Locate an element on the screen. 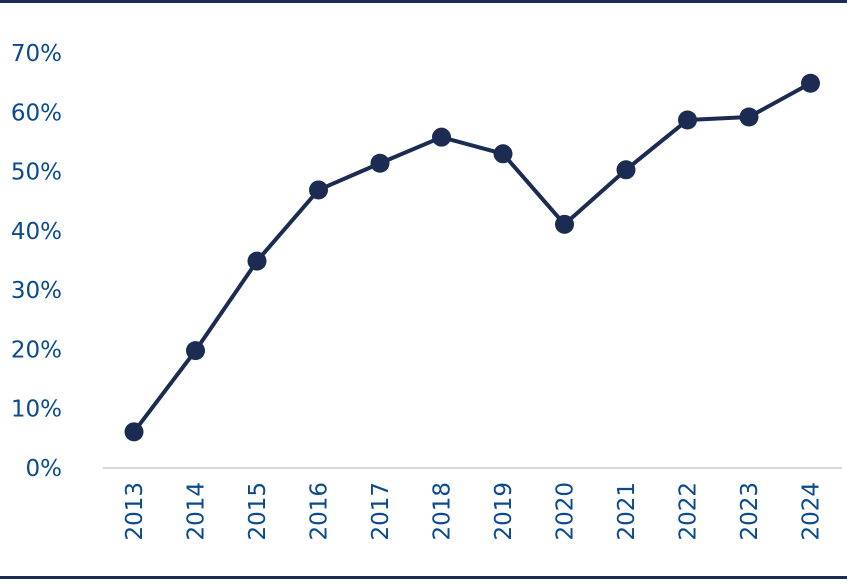  x-tick-label: 2020 is located at coordinates (566, 511).